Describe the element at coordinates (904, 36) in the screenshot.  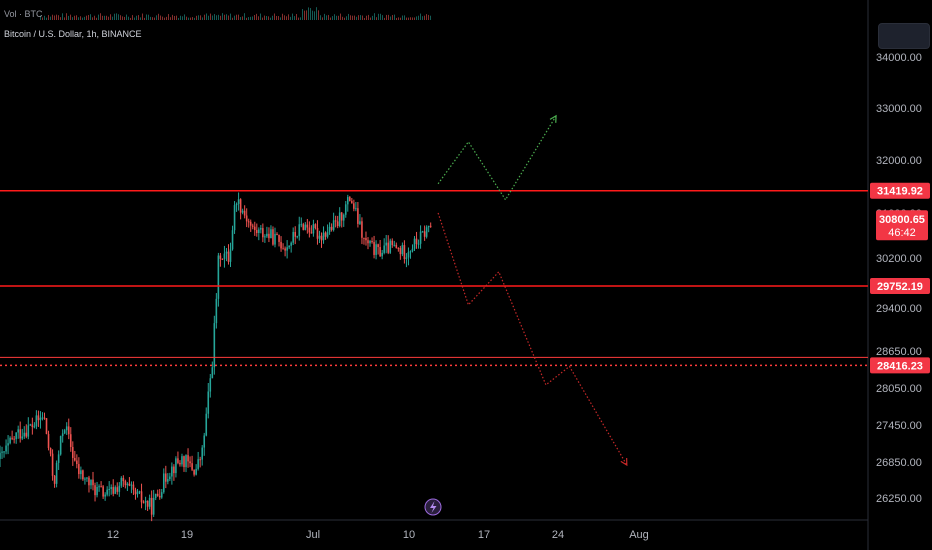
I see `price-axis-scale-box` at that location.